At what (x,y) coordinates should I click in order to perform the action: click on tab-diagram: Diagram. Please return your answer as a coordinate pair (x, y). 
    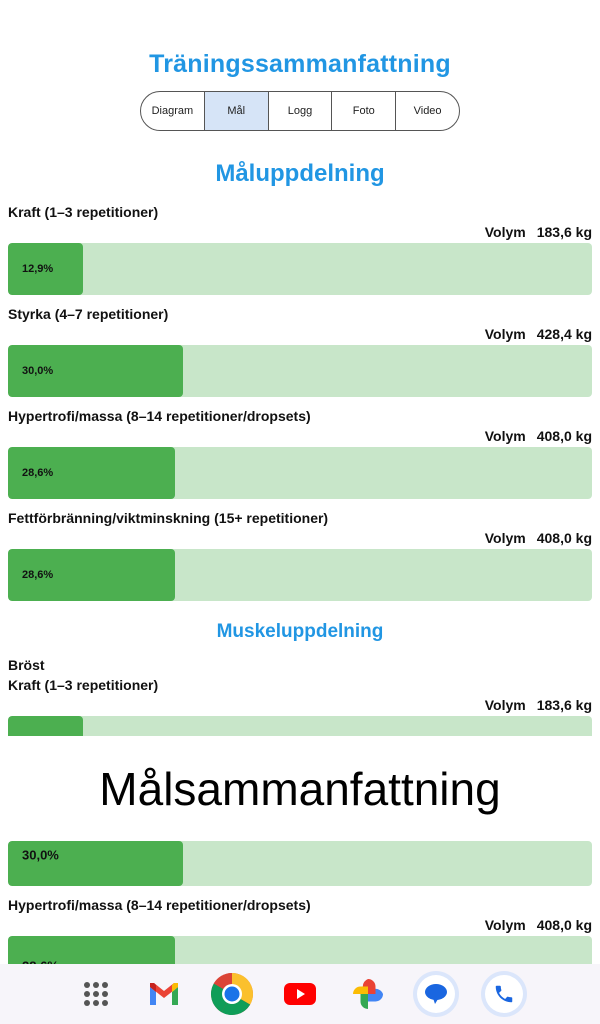
    Looking at the image, I should click on (172, 111).